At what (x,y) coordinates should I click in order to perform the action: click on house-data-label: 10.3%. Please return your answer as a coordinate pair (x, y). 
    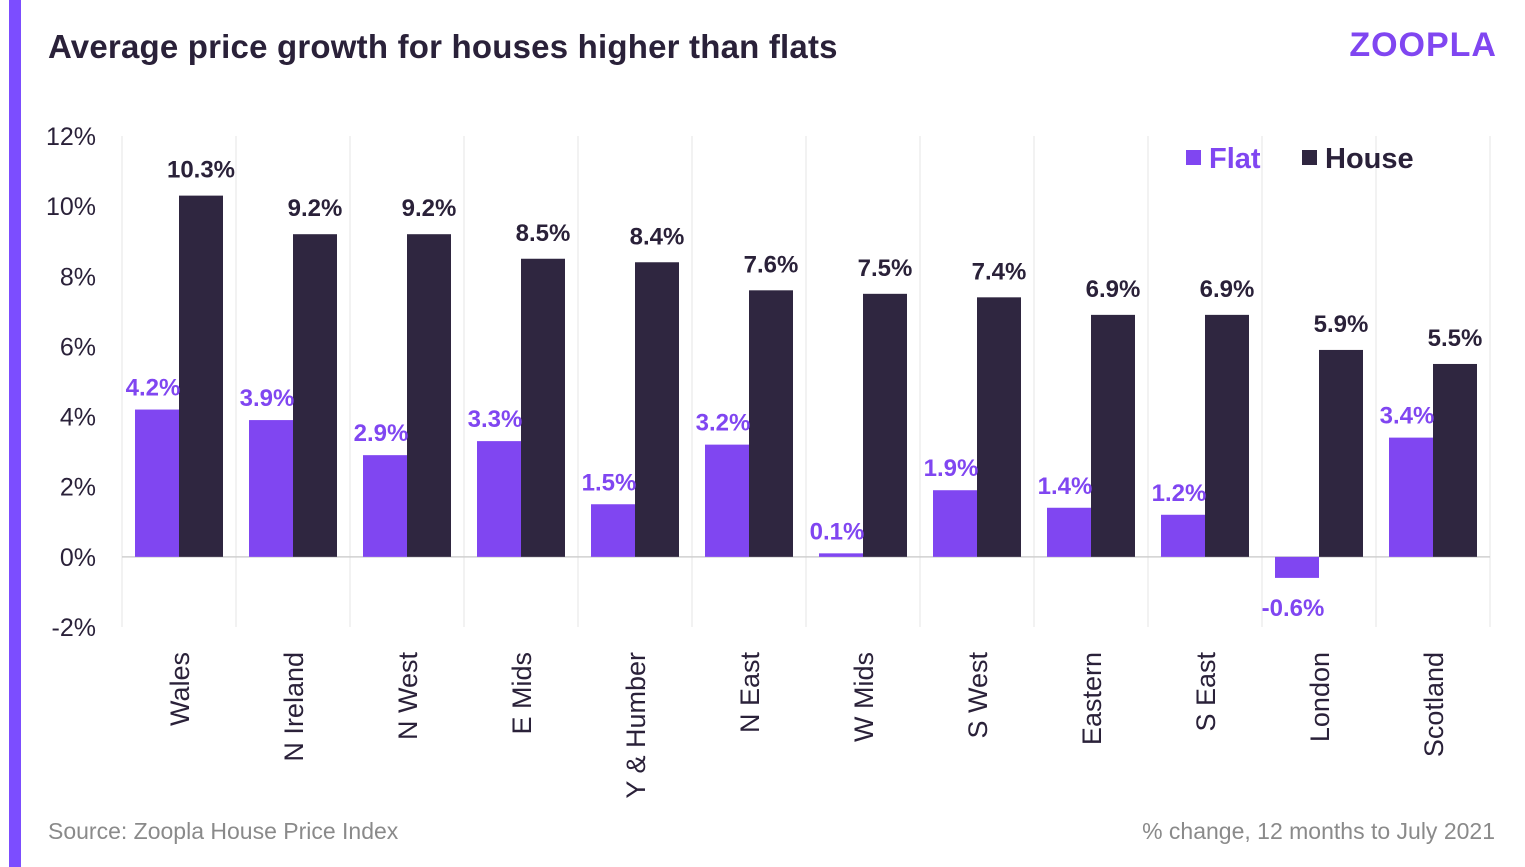
    Looking at the image, I should click on (201, 170).